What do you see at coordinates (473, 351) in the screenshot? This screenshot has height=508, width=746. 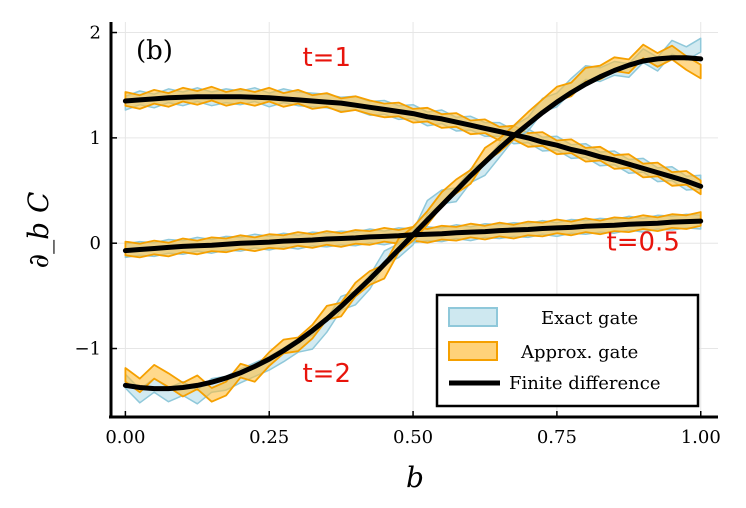 I see `legend-swatch-approx` at bounding box center [473, 351].